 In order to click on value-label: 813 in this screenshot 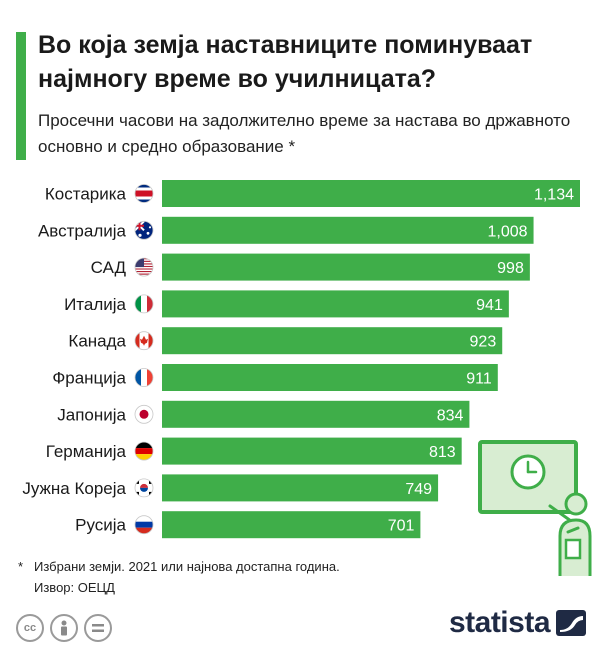, I will do `click(442, 452)`.